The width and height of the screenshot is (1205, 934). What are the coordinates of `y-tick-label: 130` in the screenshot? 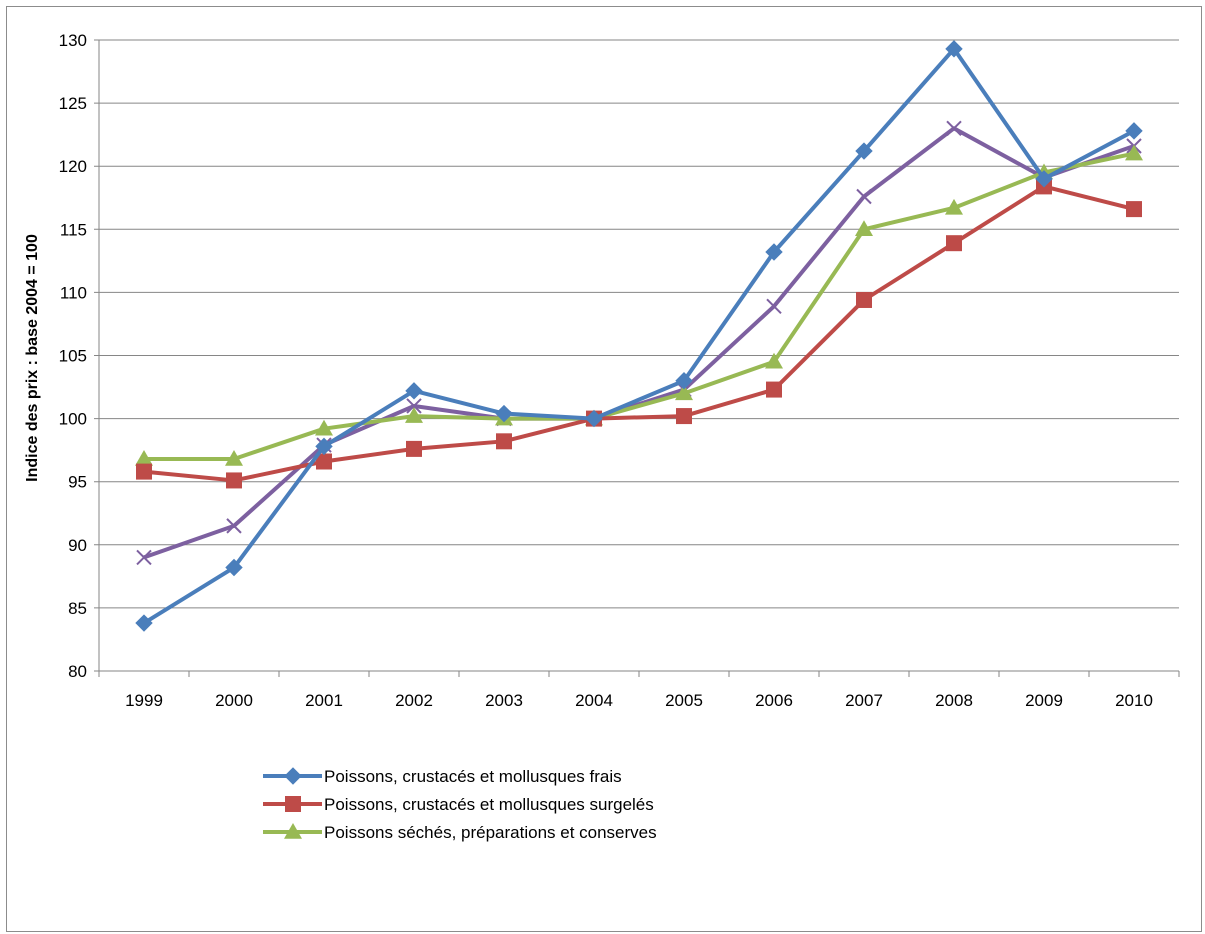 It's located at (73, 40).